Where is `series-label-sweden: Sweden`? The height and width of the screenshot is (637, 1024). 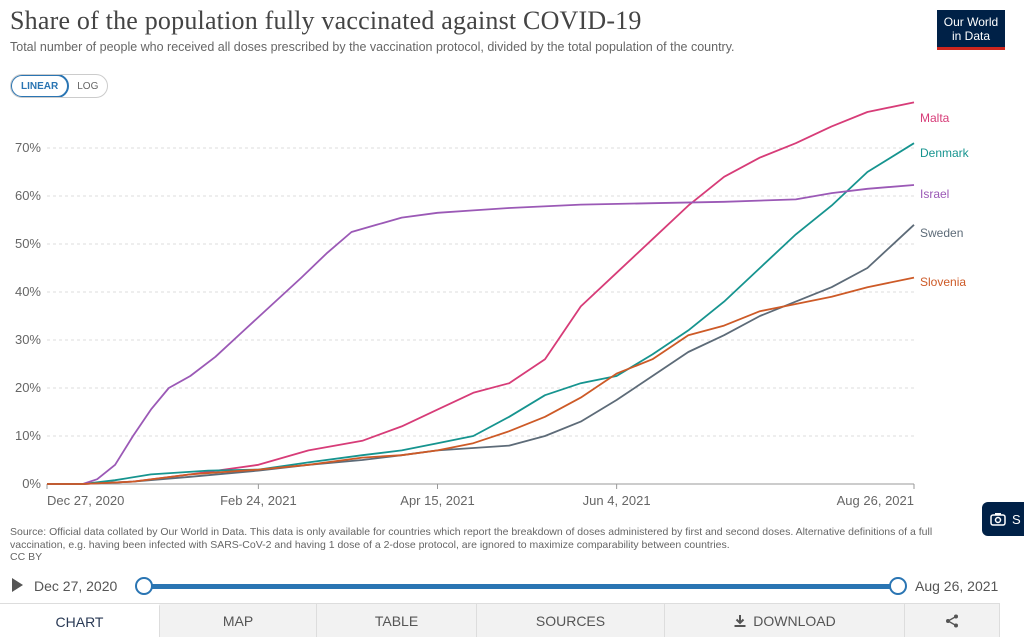 series-label-sweden: Sweden is located at coordinates (941, 233).